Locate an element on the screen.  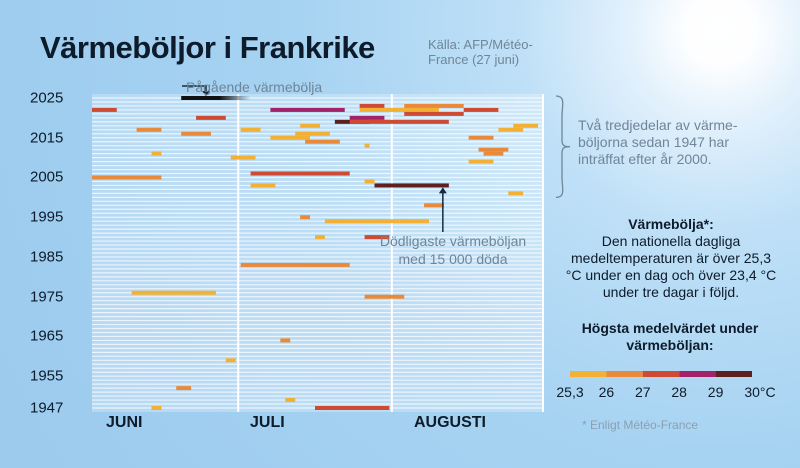
source-note: Källa: AFP/Météo-France (27 juni) is located at coordinates (480, 52).